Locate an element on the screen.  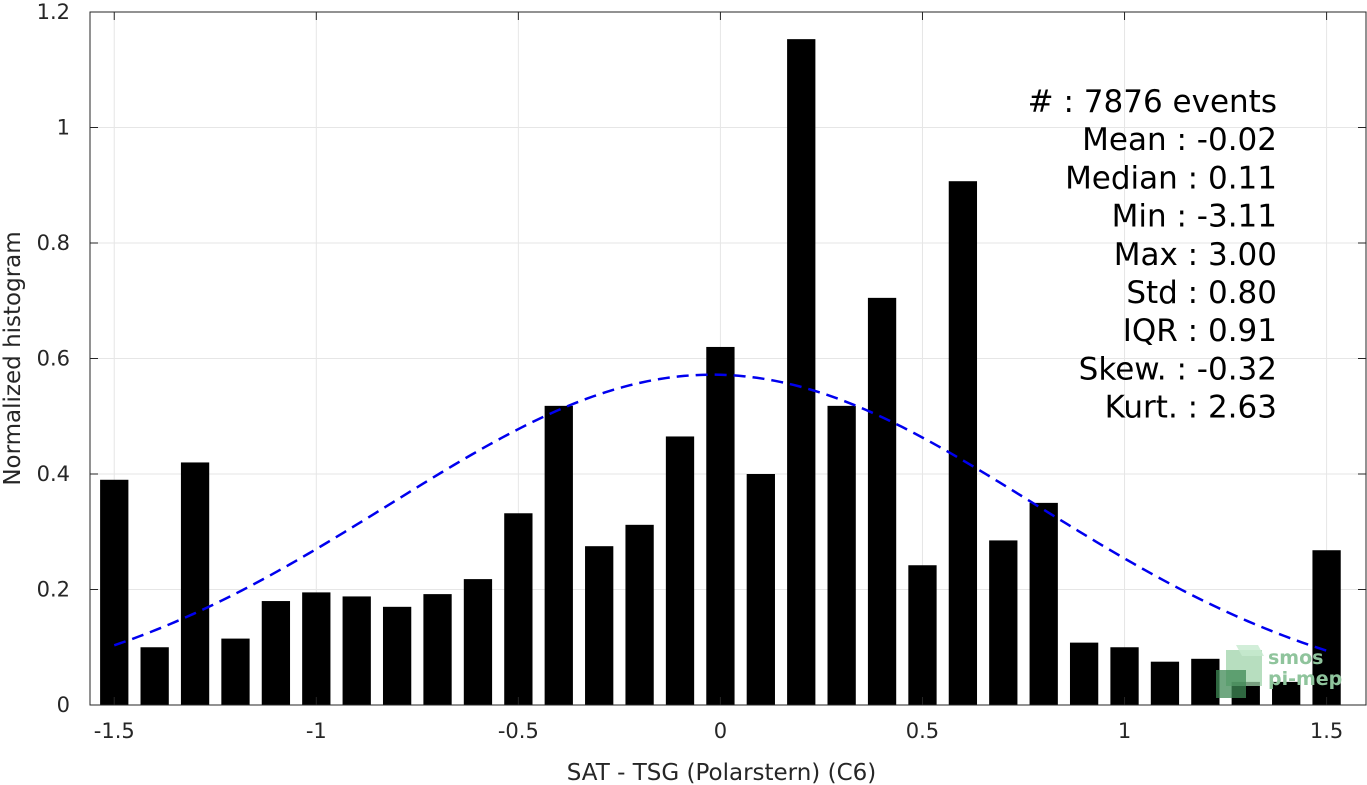
y-tick-label: 0 is located at coordinates (63, 705).